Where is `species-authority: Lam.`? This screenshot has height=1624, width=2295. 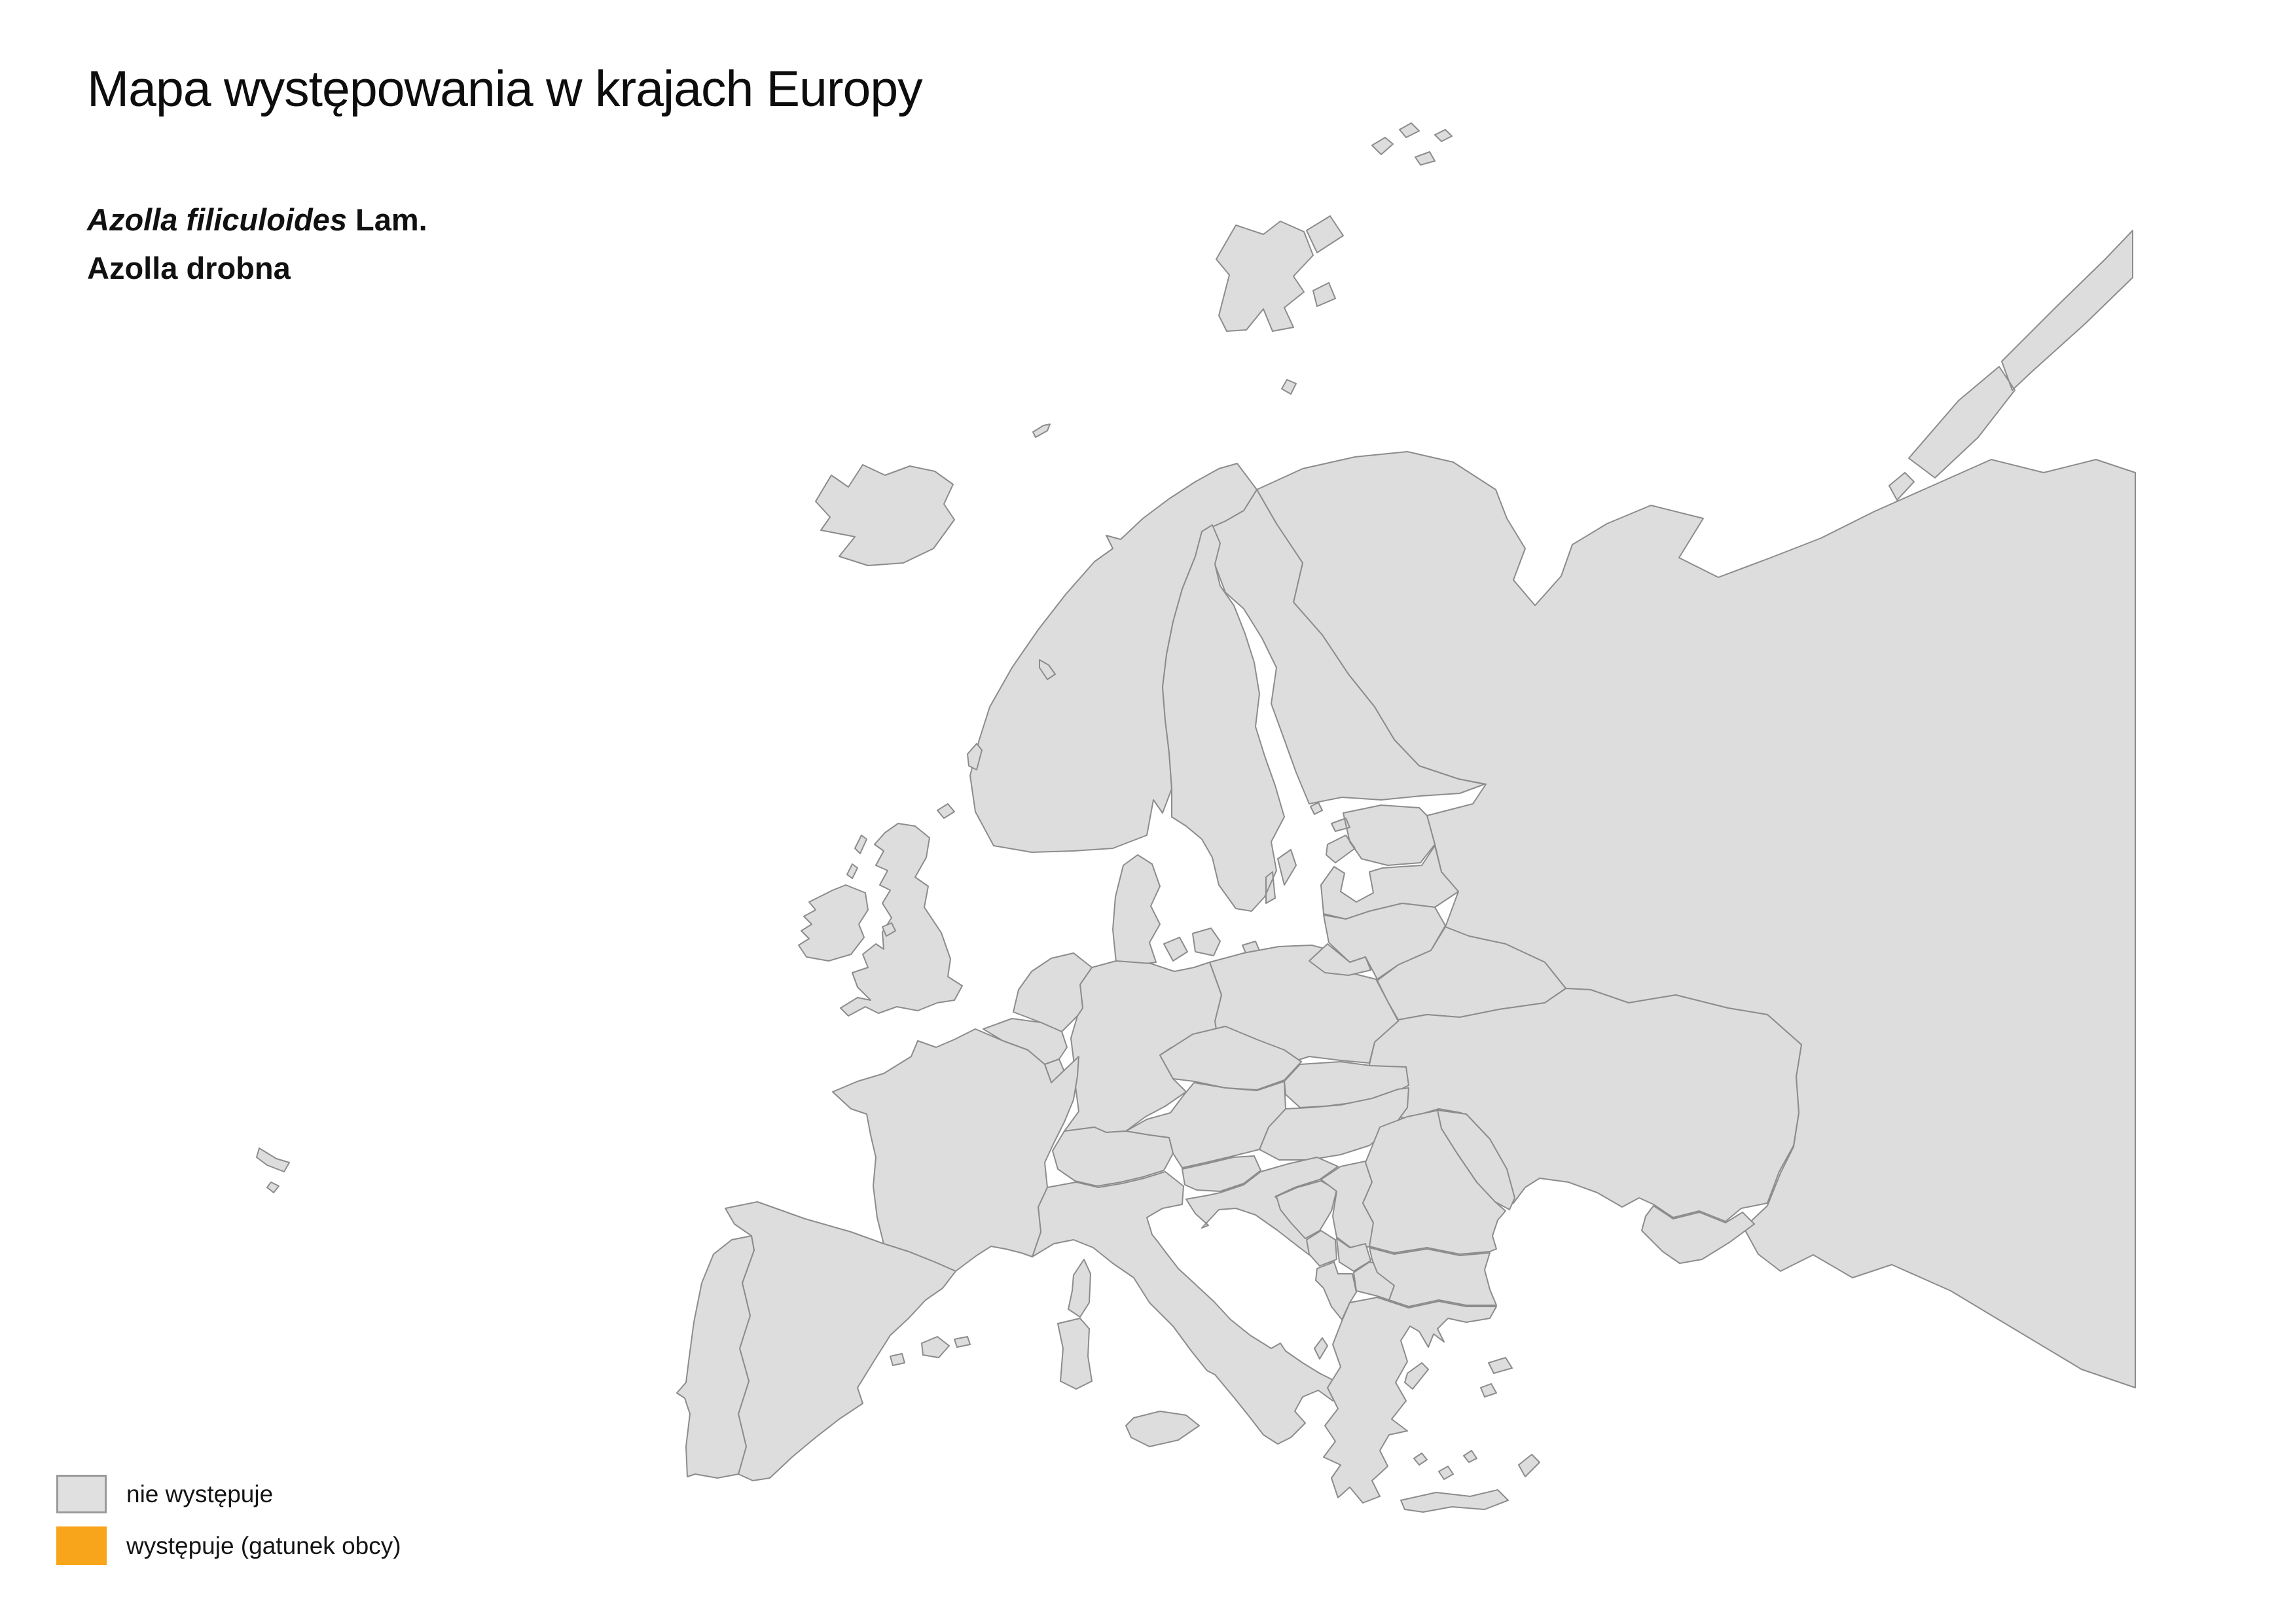 species-authority: Lam. is located at coordinates (387, 219).